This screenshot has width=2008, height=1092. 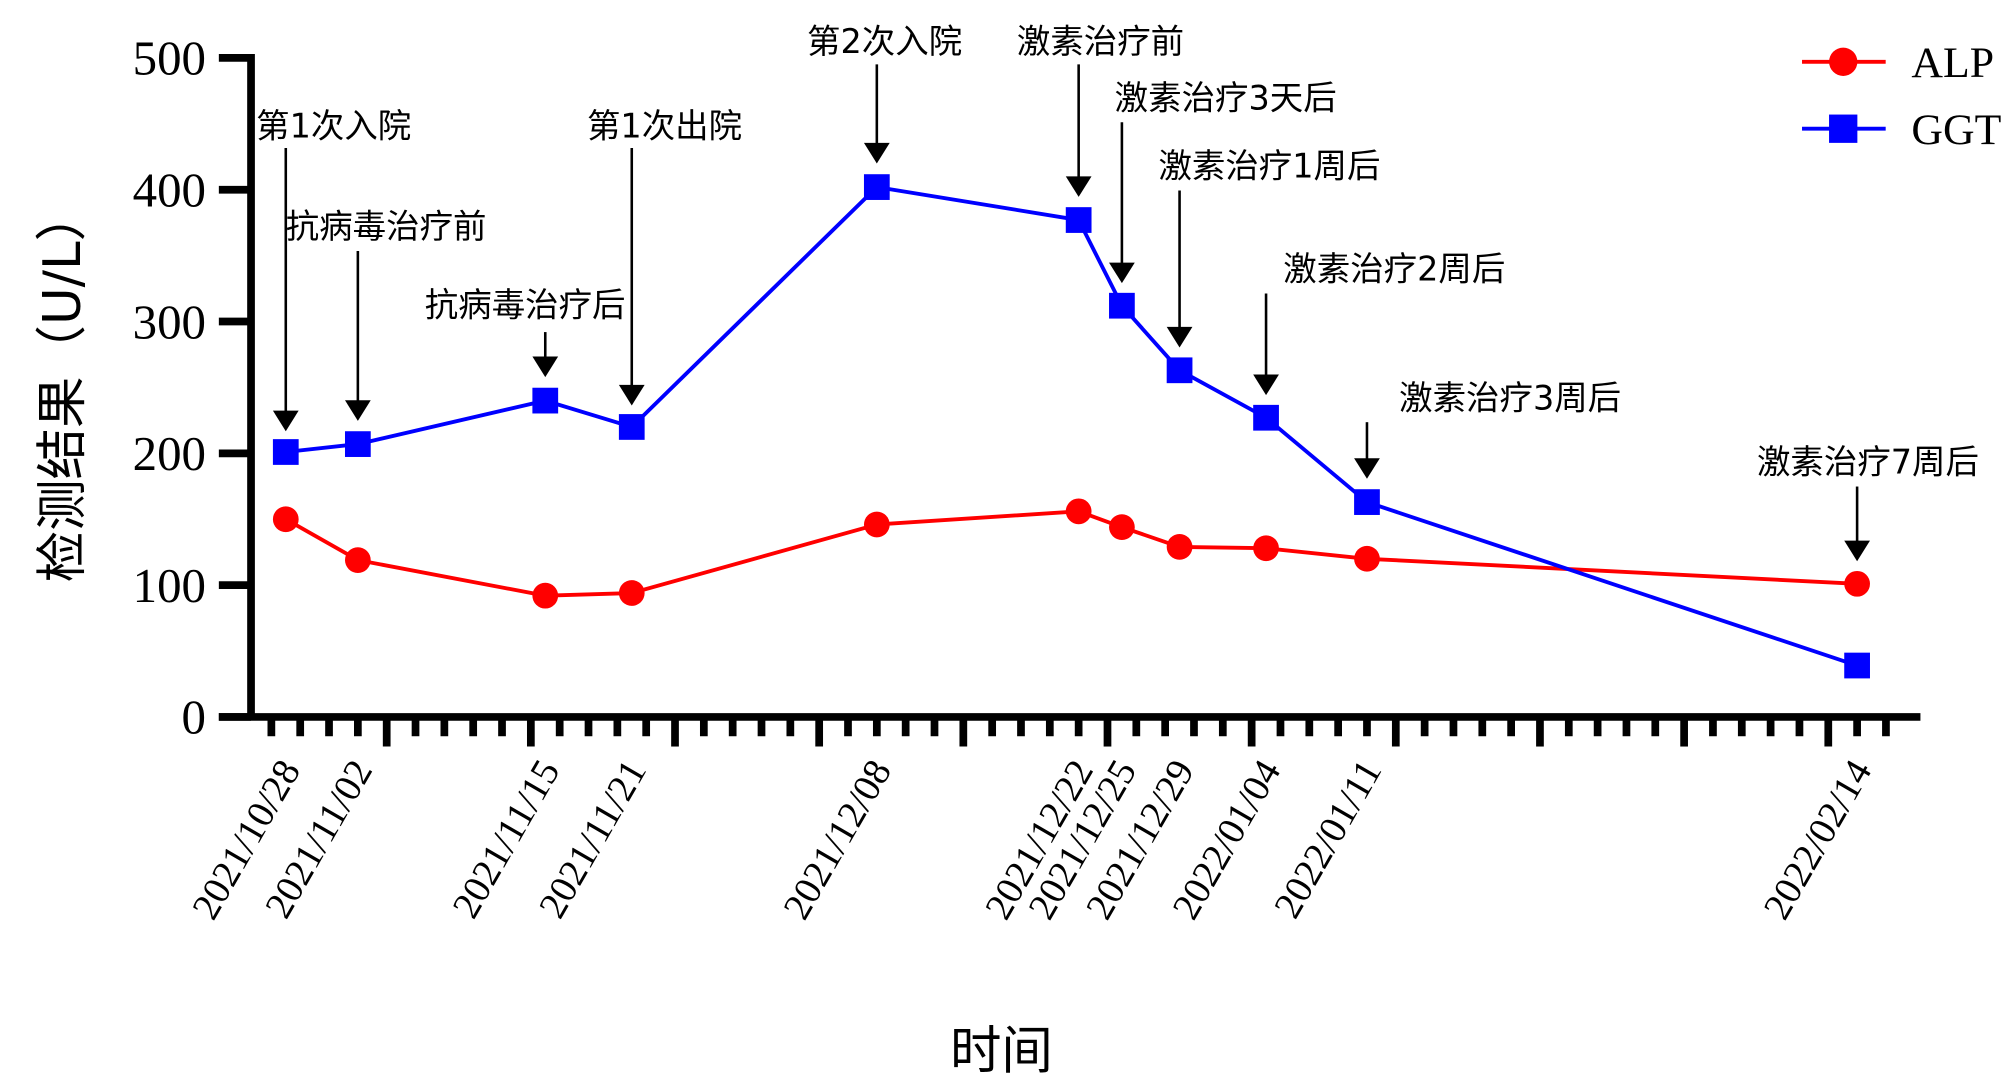 I want to click on annotation-label: 激素治疗7周后, so click(x=1868, y=462).